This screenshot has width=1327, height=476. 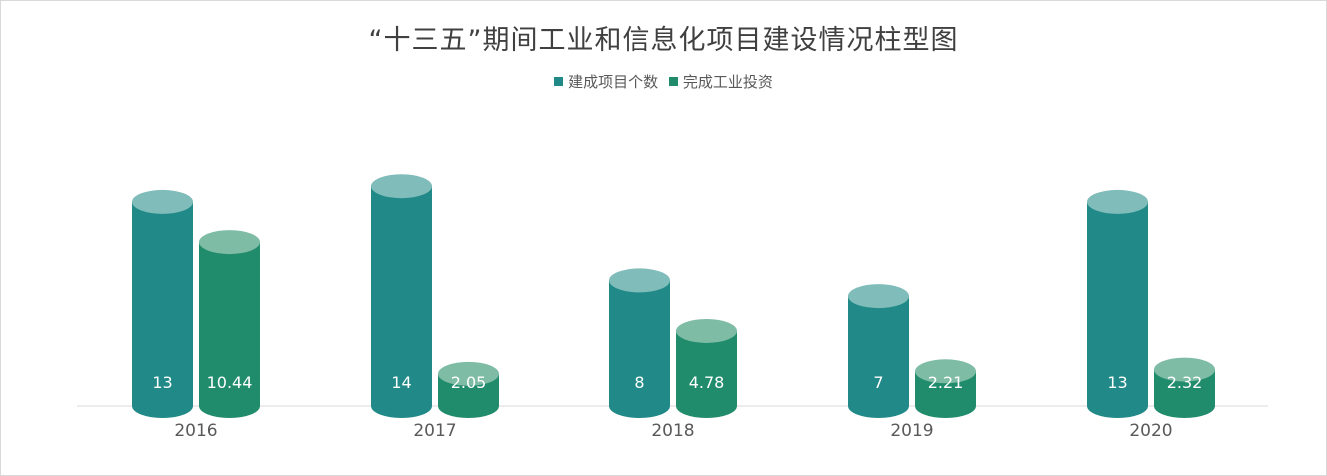 I want to click on x-tick-label-2019: 2019, so click(x=911, y=431).